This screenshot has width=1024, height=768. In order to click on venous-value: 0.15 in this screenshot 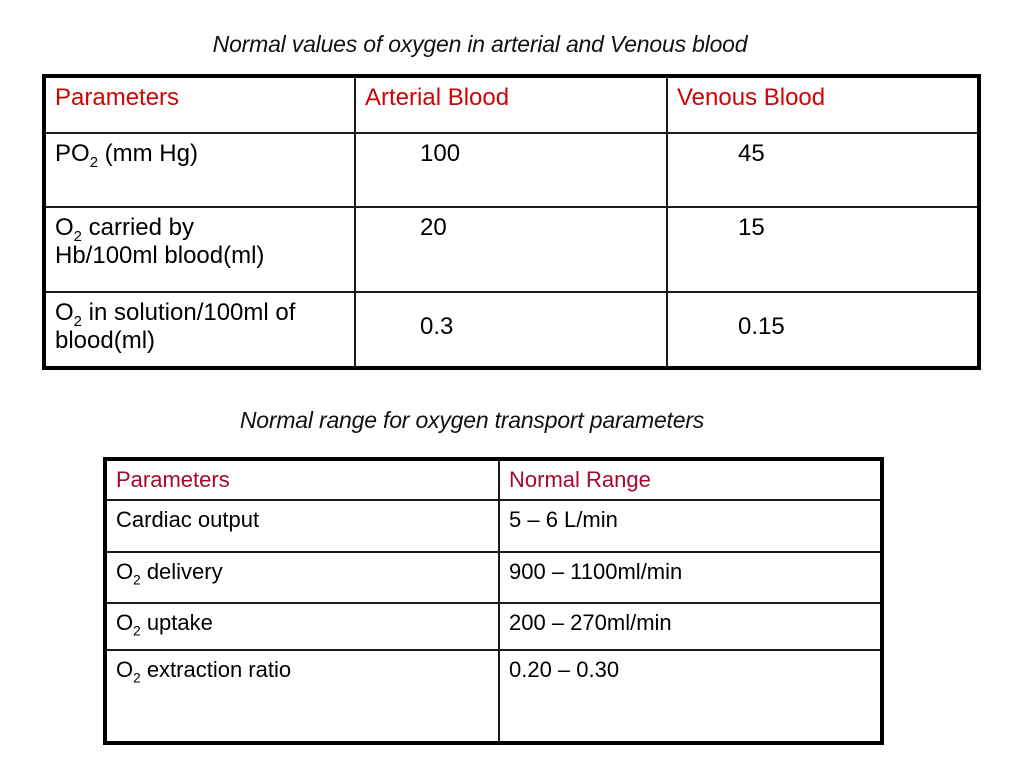, I will do `click(823, 330)`.